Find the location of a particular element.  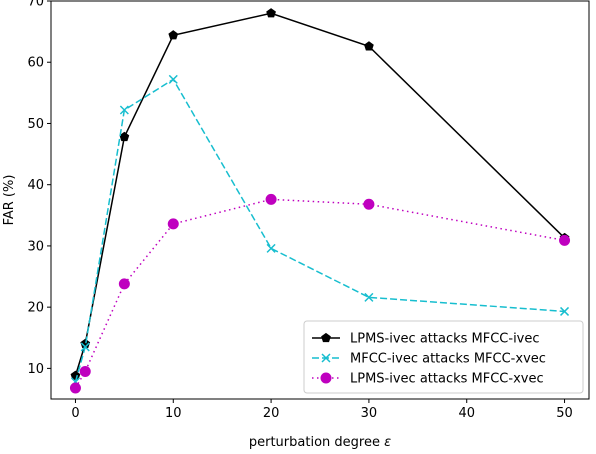

legend-label: MFCC-ivec attacks MFCC-xvec is located at coordinates (448, 359).